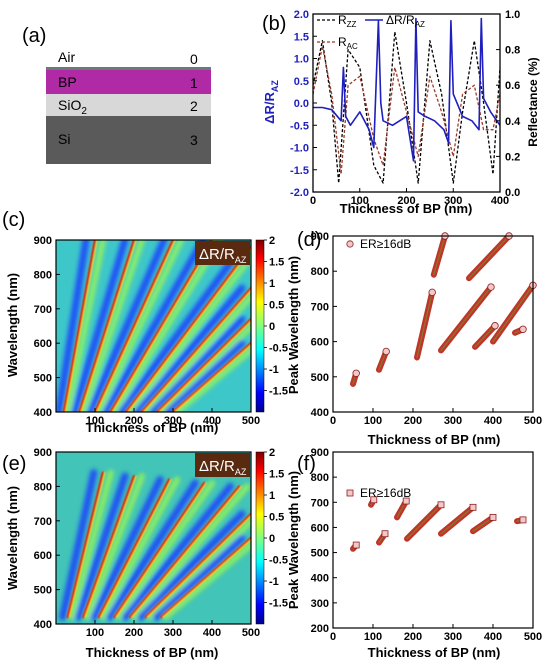 The image size is (550, 665). I want to click on layer-bp-name: BP, so click(67, 82).